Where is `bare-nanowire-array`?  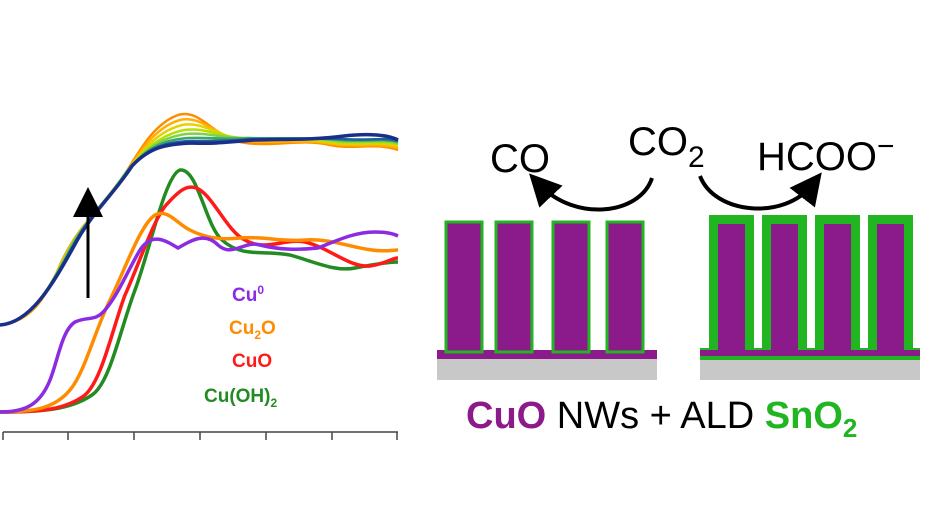 bare-nanowire-array is located at coordinates (547, 300).